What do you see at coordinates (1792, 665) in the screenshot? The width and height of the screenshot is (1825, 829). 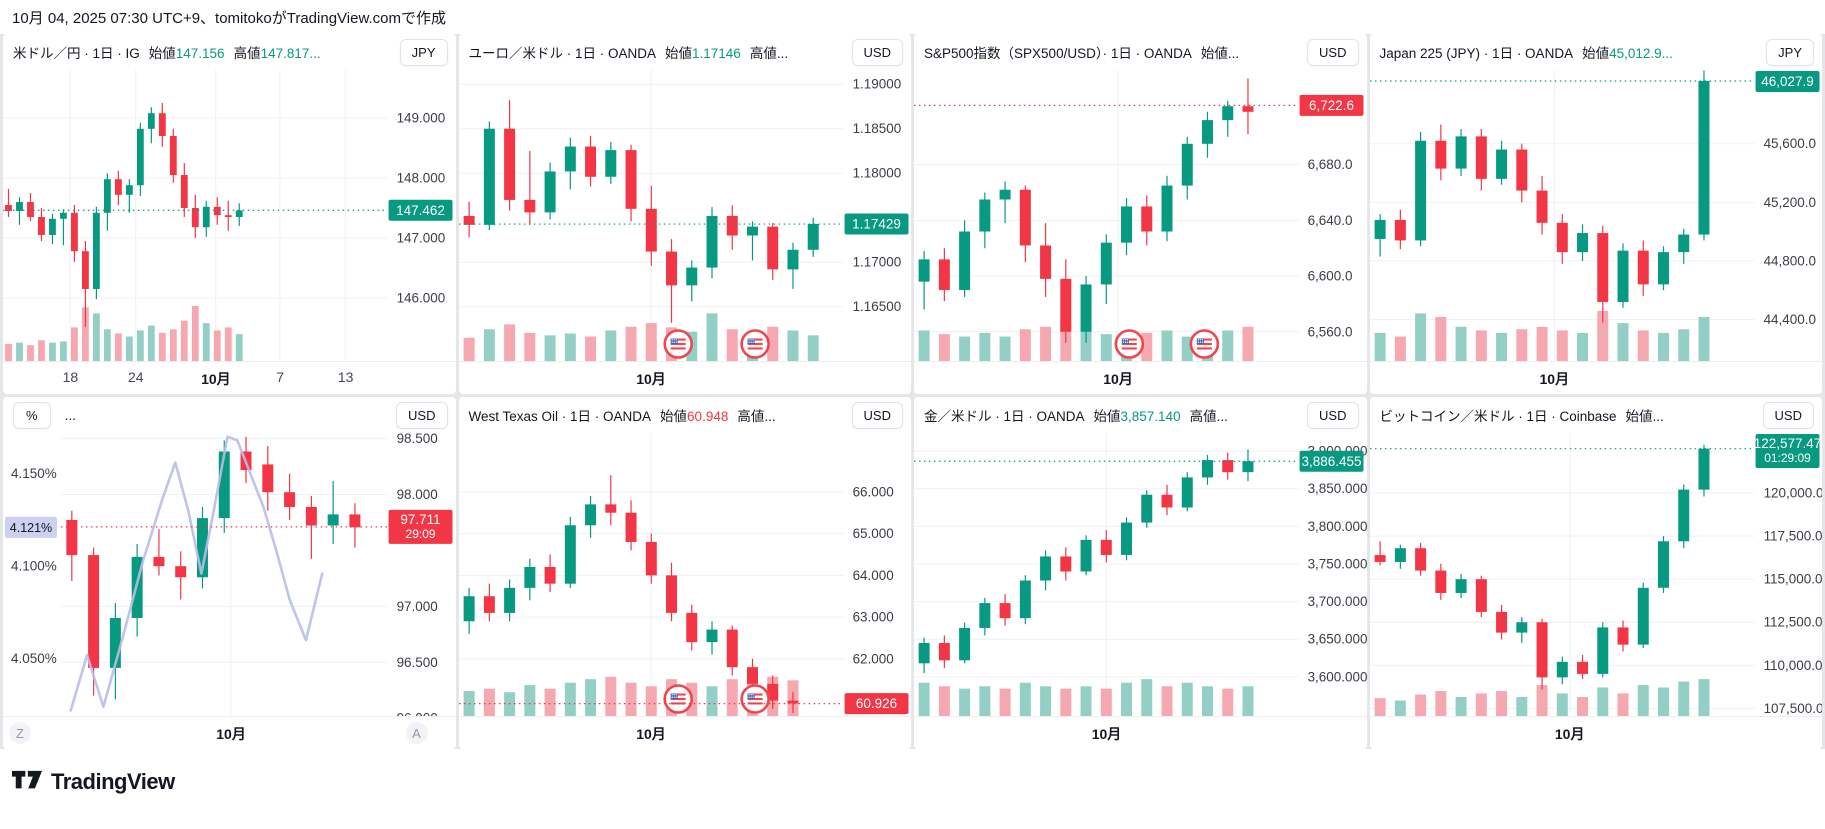 I see `svg-text: 110,000.00` at bounding box center [1792, 665].